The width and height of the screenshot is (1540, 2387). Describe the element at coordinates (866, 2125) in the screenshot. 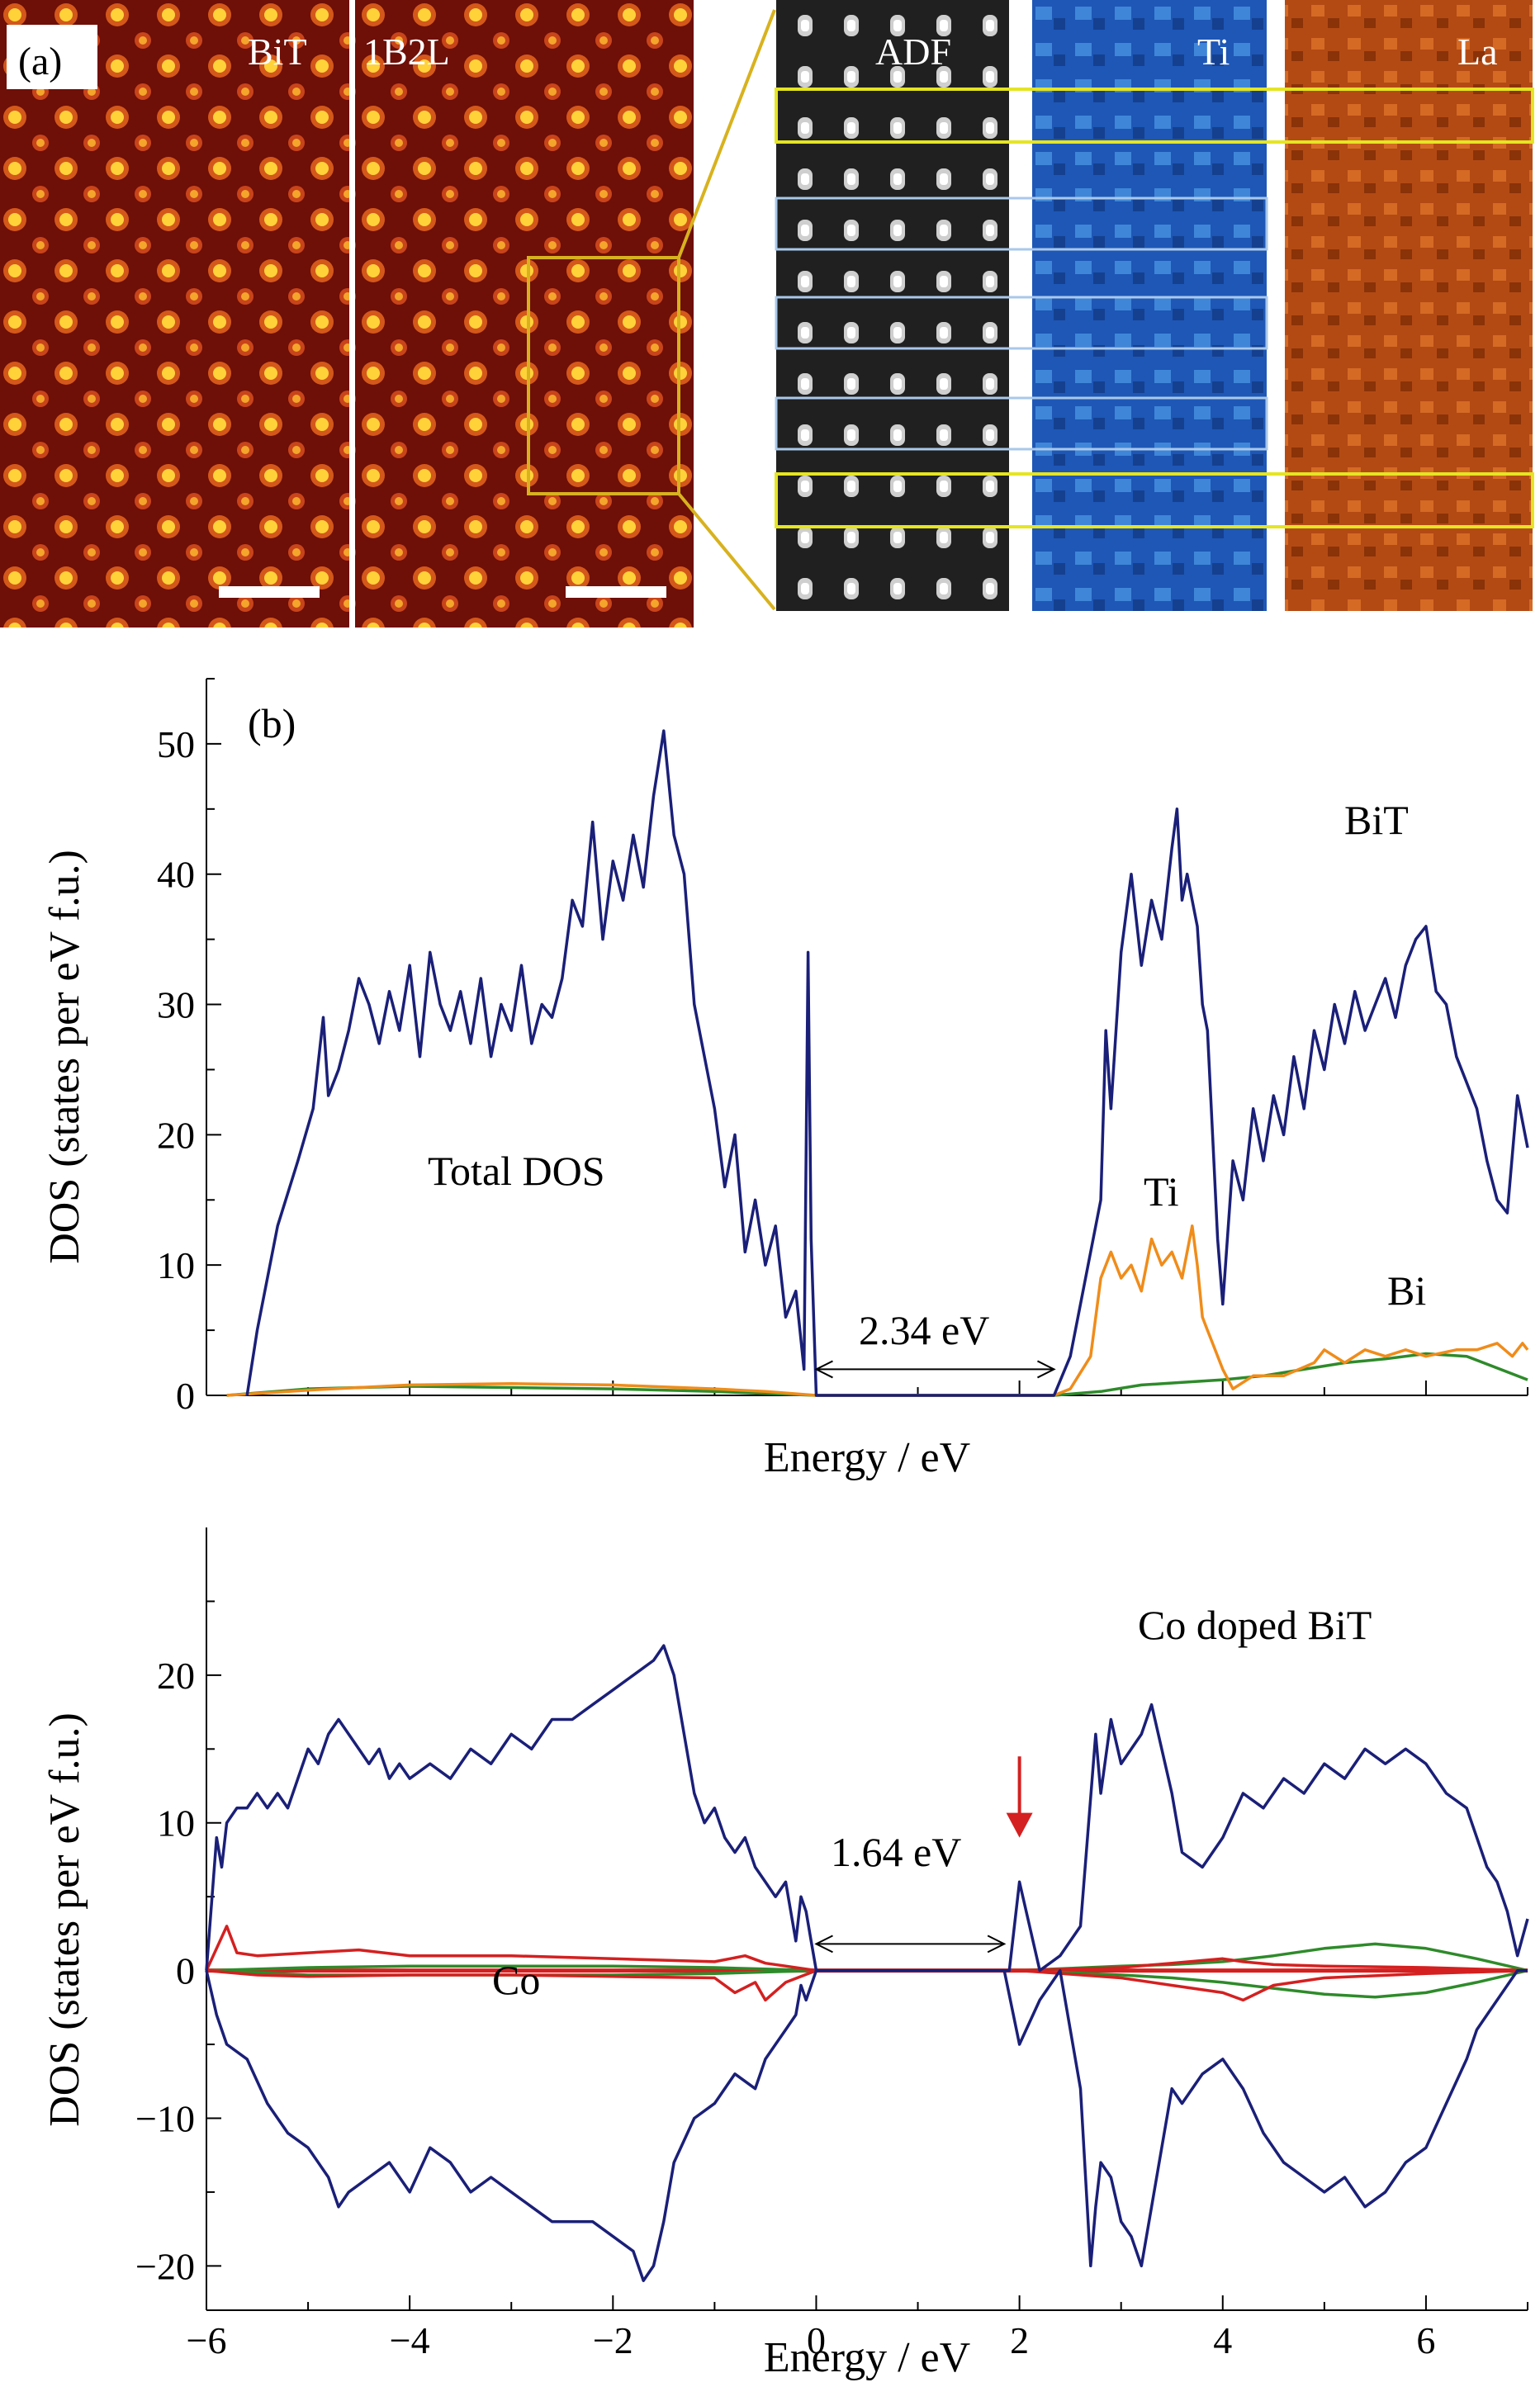

I see `co-total-dos-down-line` at that location.